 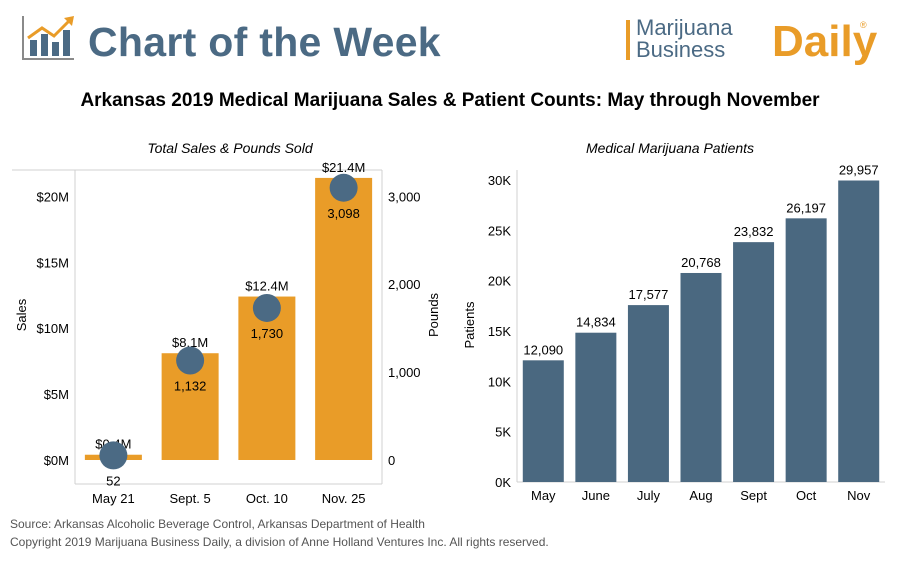 I want to click on x-tick-label: Nov, so click(x=859, y=495).